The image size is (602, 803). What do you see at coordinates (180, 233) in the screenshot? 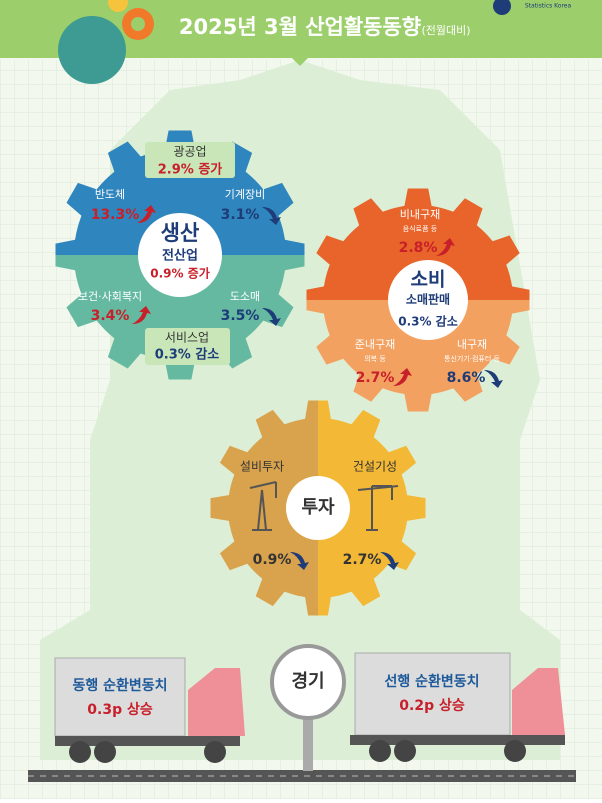
I see `gear-title: 생산` at bounding box center [180, 233].